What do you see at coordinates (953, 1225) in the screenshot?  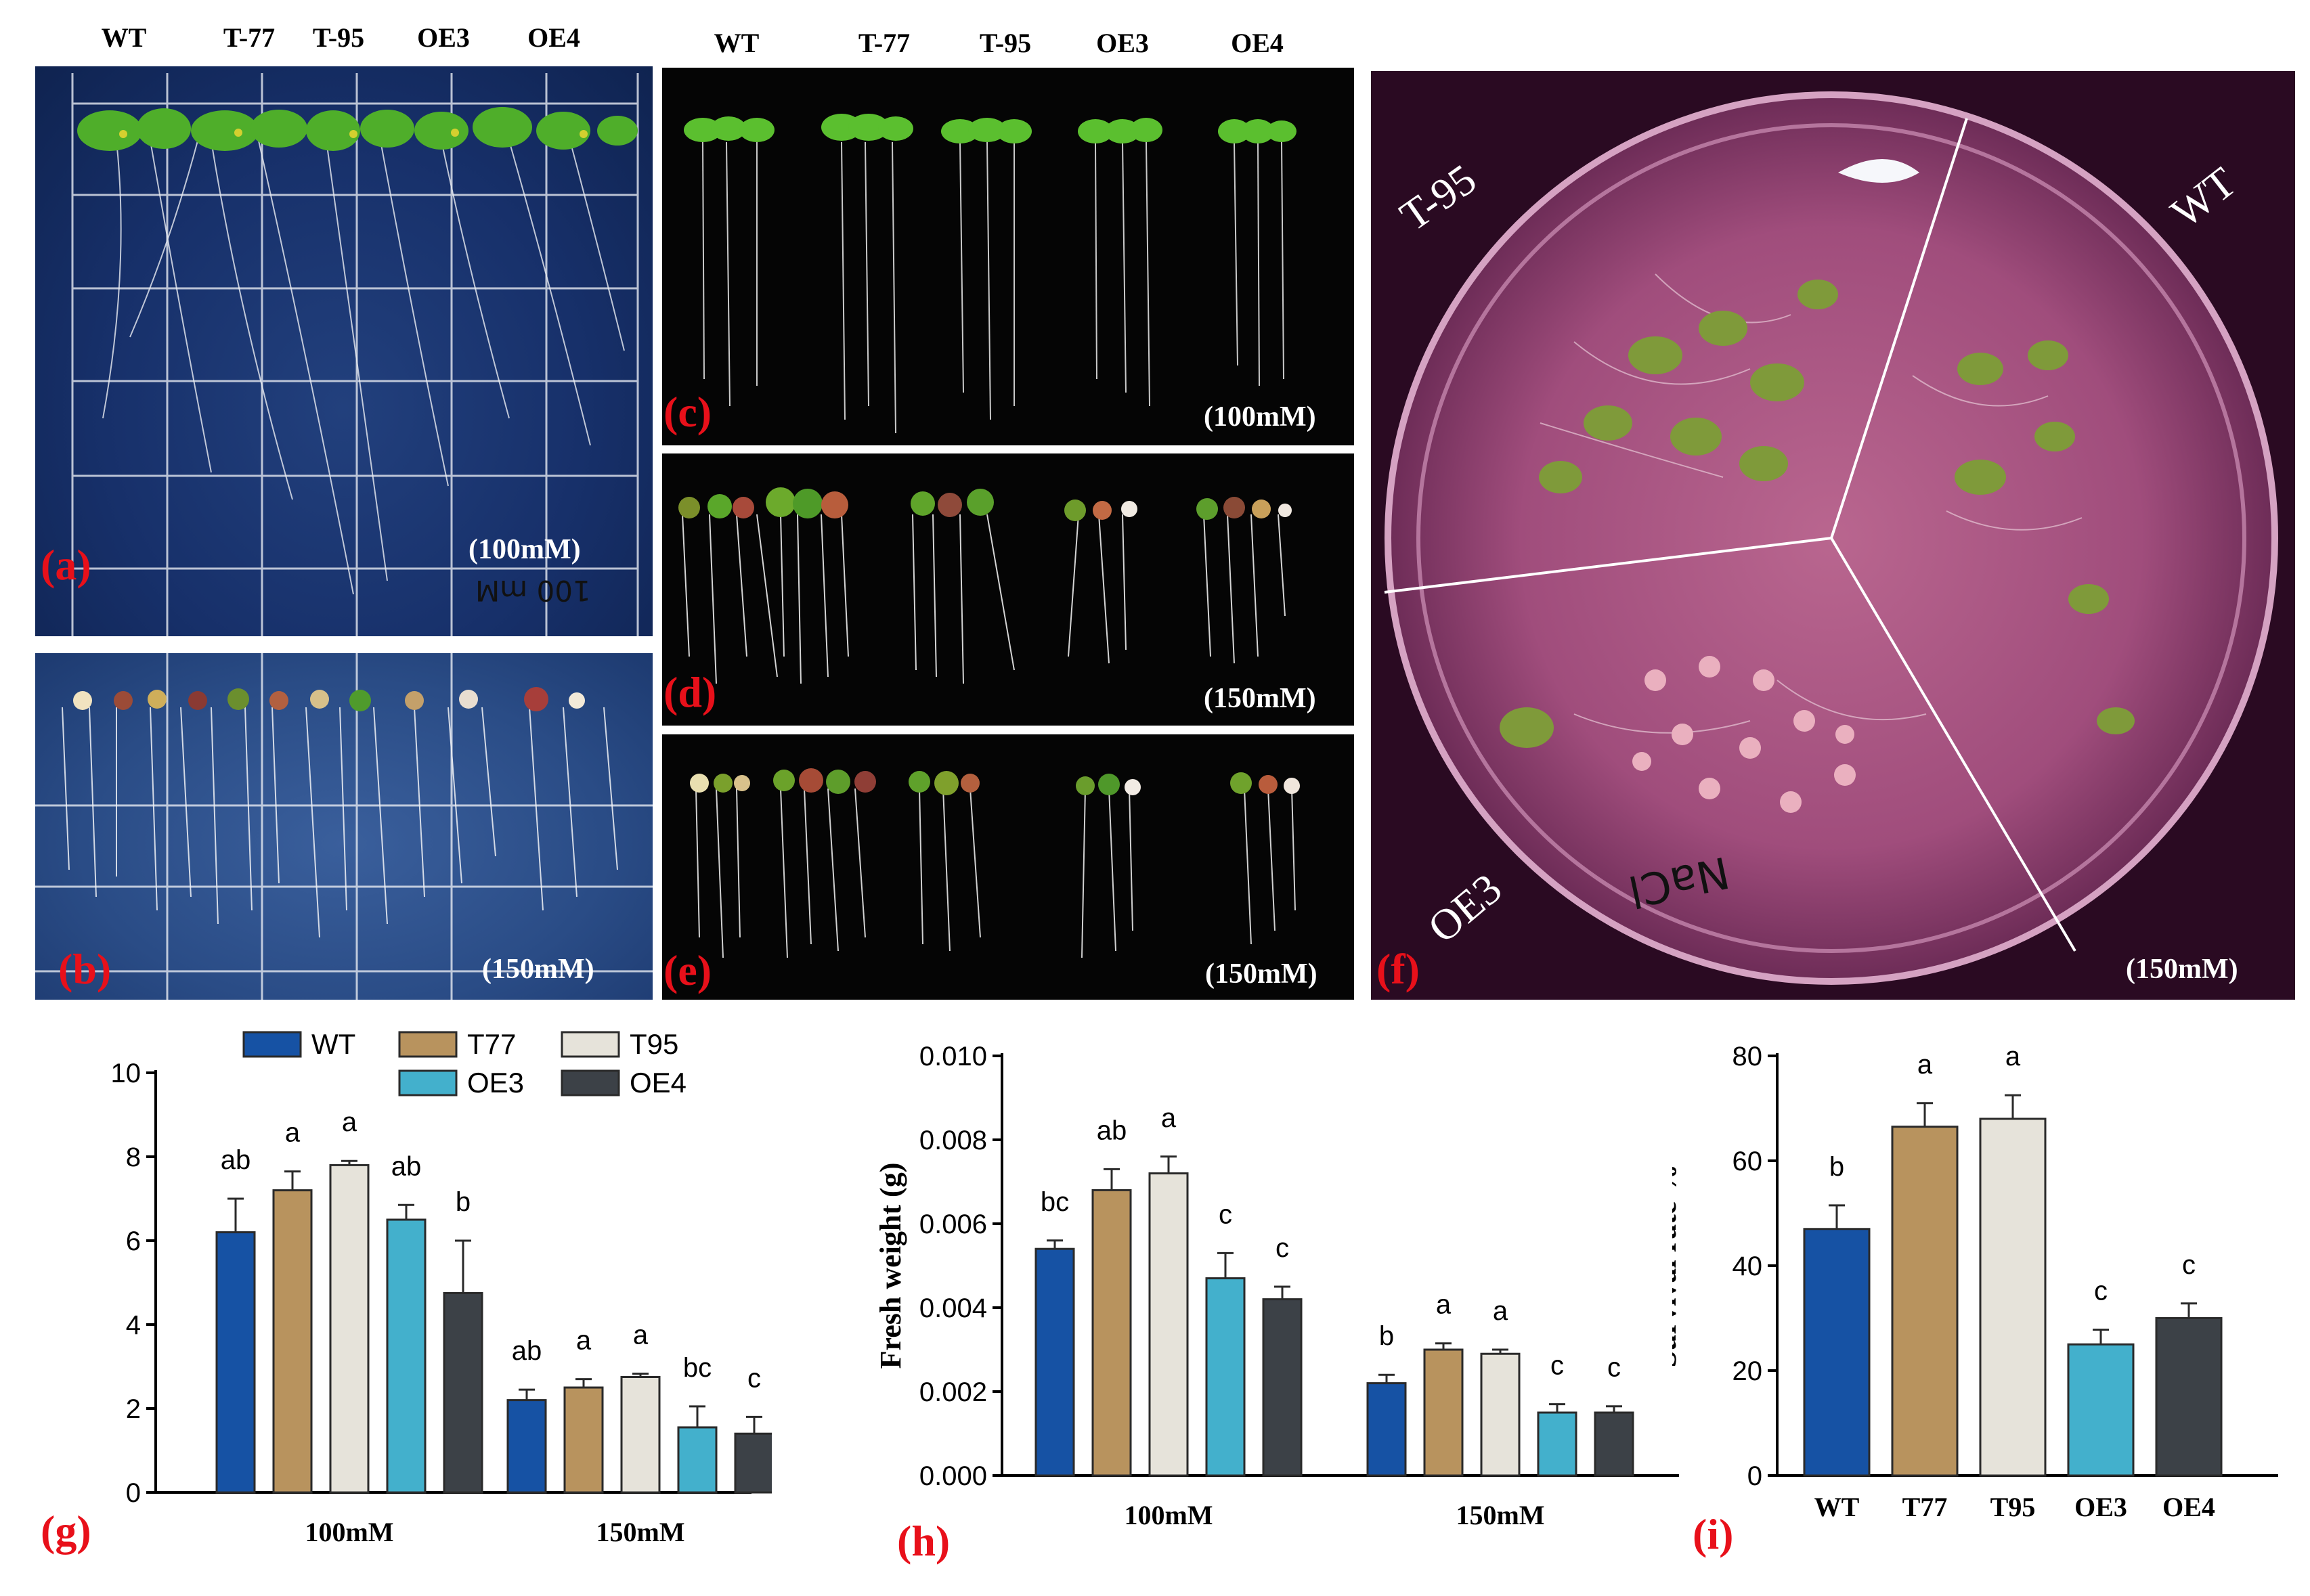 I see `y-tick-label: 0.006` at bounding box center [953, 1225].